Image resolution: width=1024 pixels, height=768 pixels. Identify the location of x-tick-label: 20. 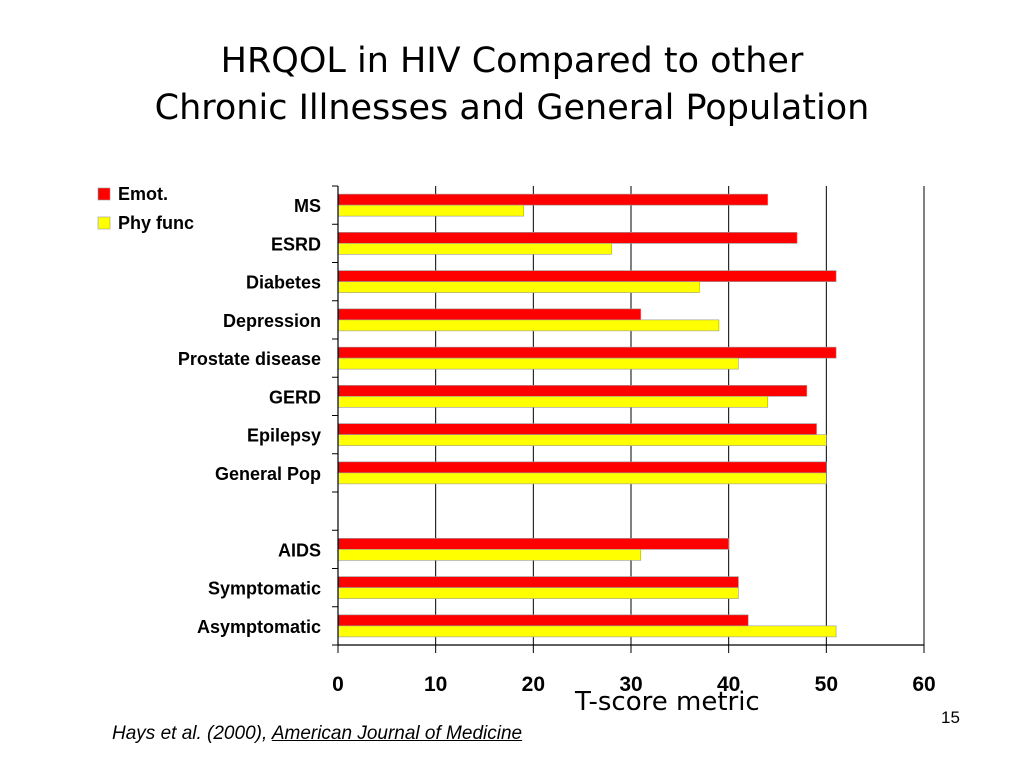
(533, 684).